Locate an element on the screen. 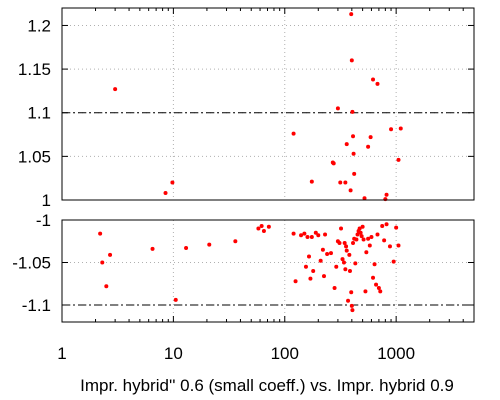 This screenshot has height=400, width=500. lower-panel-points is located at coordinates (249, 267).